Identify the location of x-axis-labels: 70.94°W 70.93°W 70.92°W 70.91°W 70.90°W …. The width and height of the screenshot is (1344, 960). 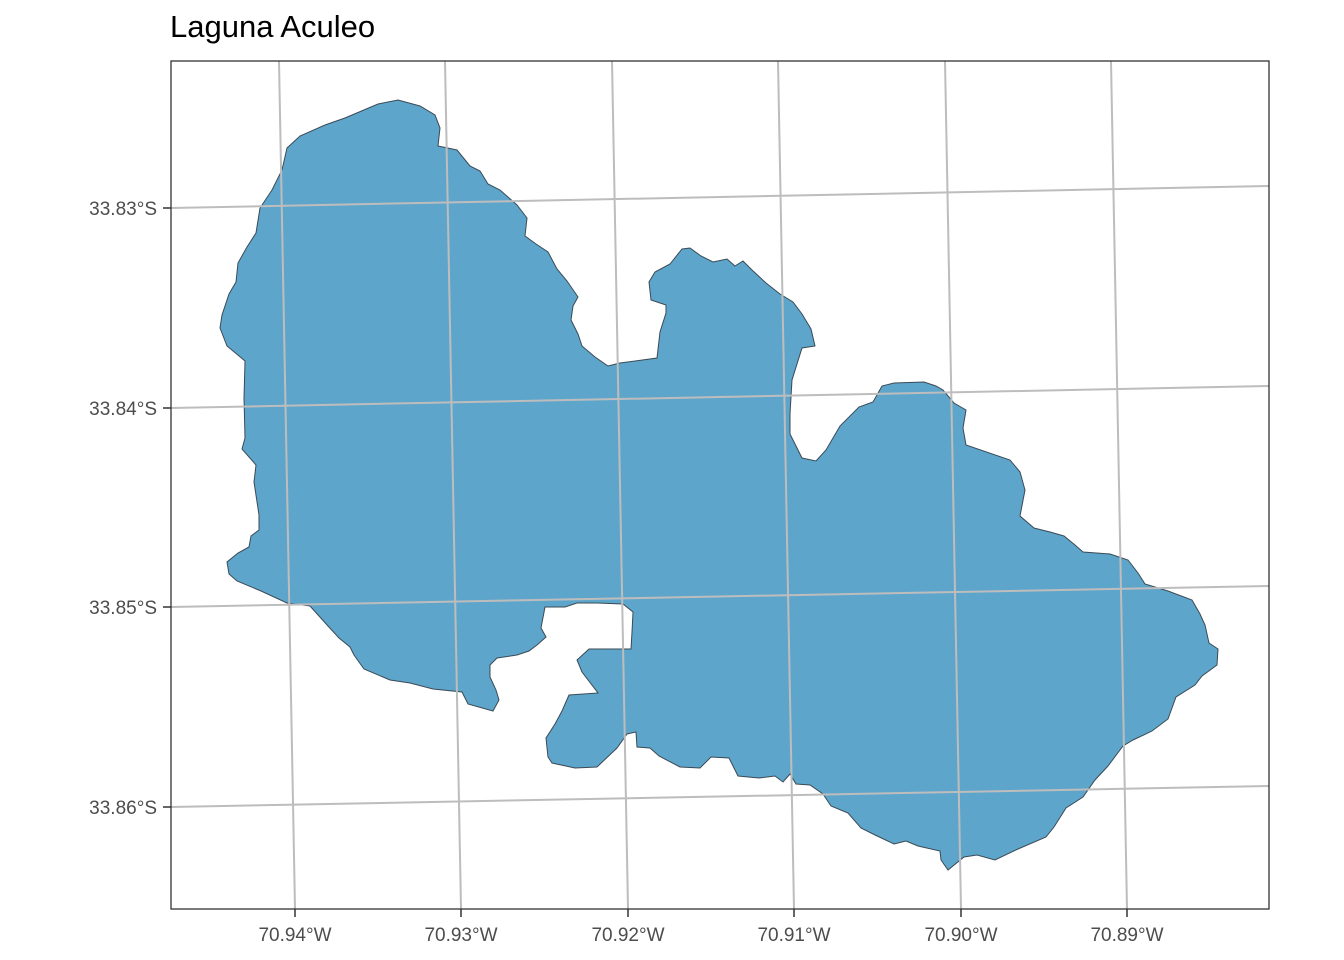
(710, 935).